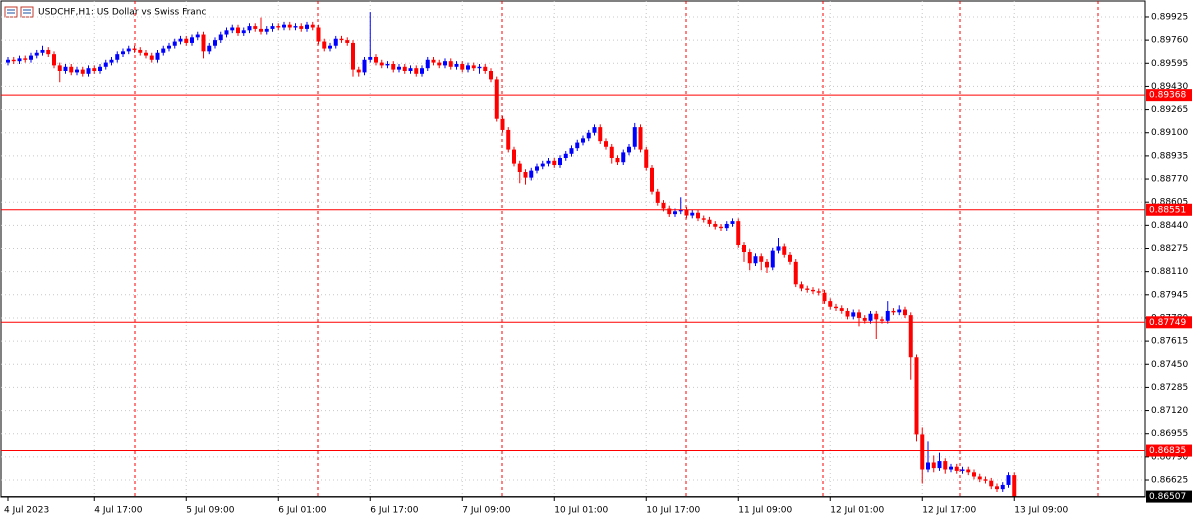 Image resolution: width=1200 pixels, height=525 pixels. I want to click on y-tick-label: 0.89925, so click(1169, 17).